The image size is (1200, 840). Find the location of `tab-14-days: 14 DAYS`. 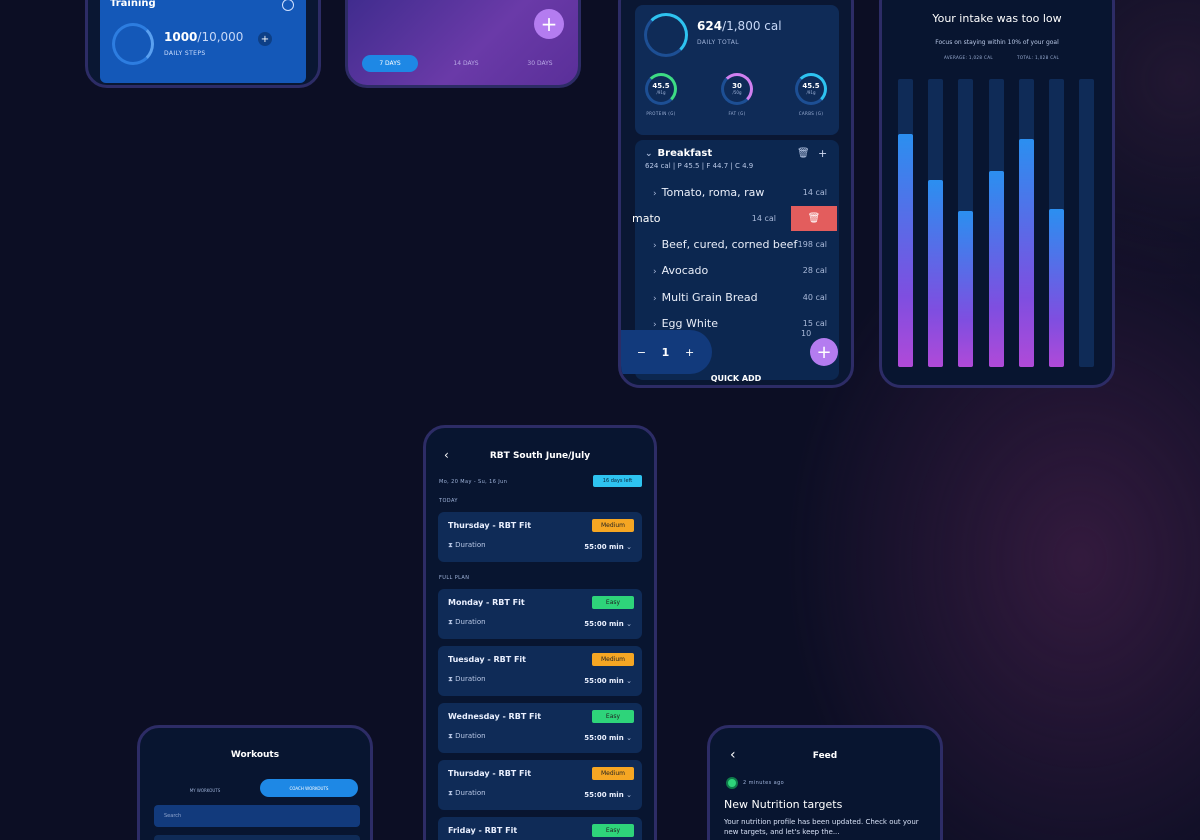

tab-14-days: 14 DAYS is located at coordinates (466, 63).